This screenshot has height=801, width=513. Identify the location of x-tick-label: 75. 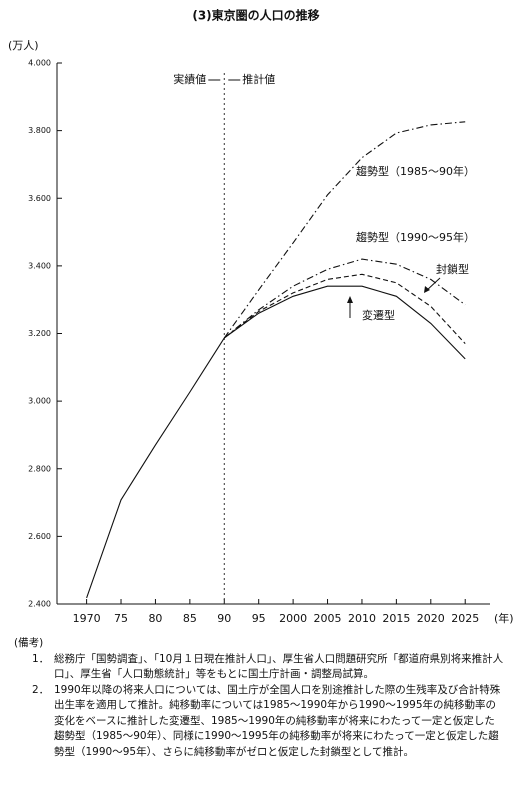
(121, 618).